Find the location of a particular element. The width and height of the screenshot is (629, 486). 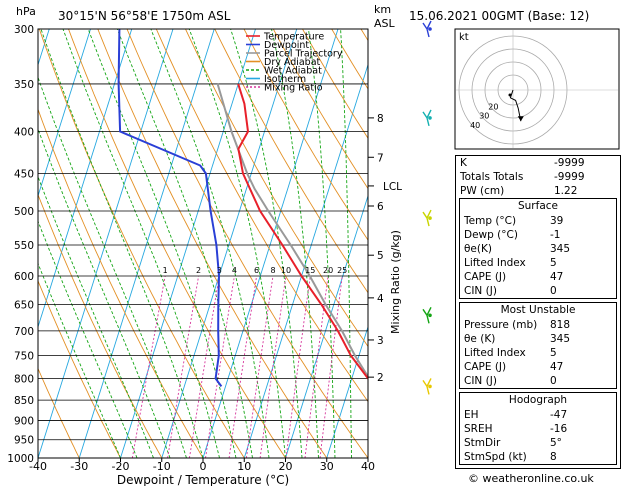

legend-item-label: Parcel Trajectory is located at coordinates (303, 54).